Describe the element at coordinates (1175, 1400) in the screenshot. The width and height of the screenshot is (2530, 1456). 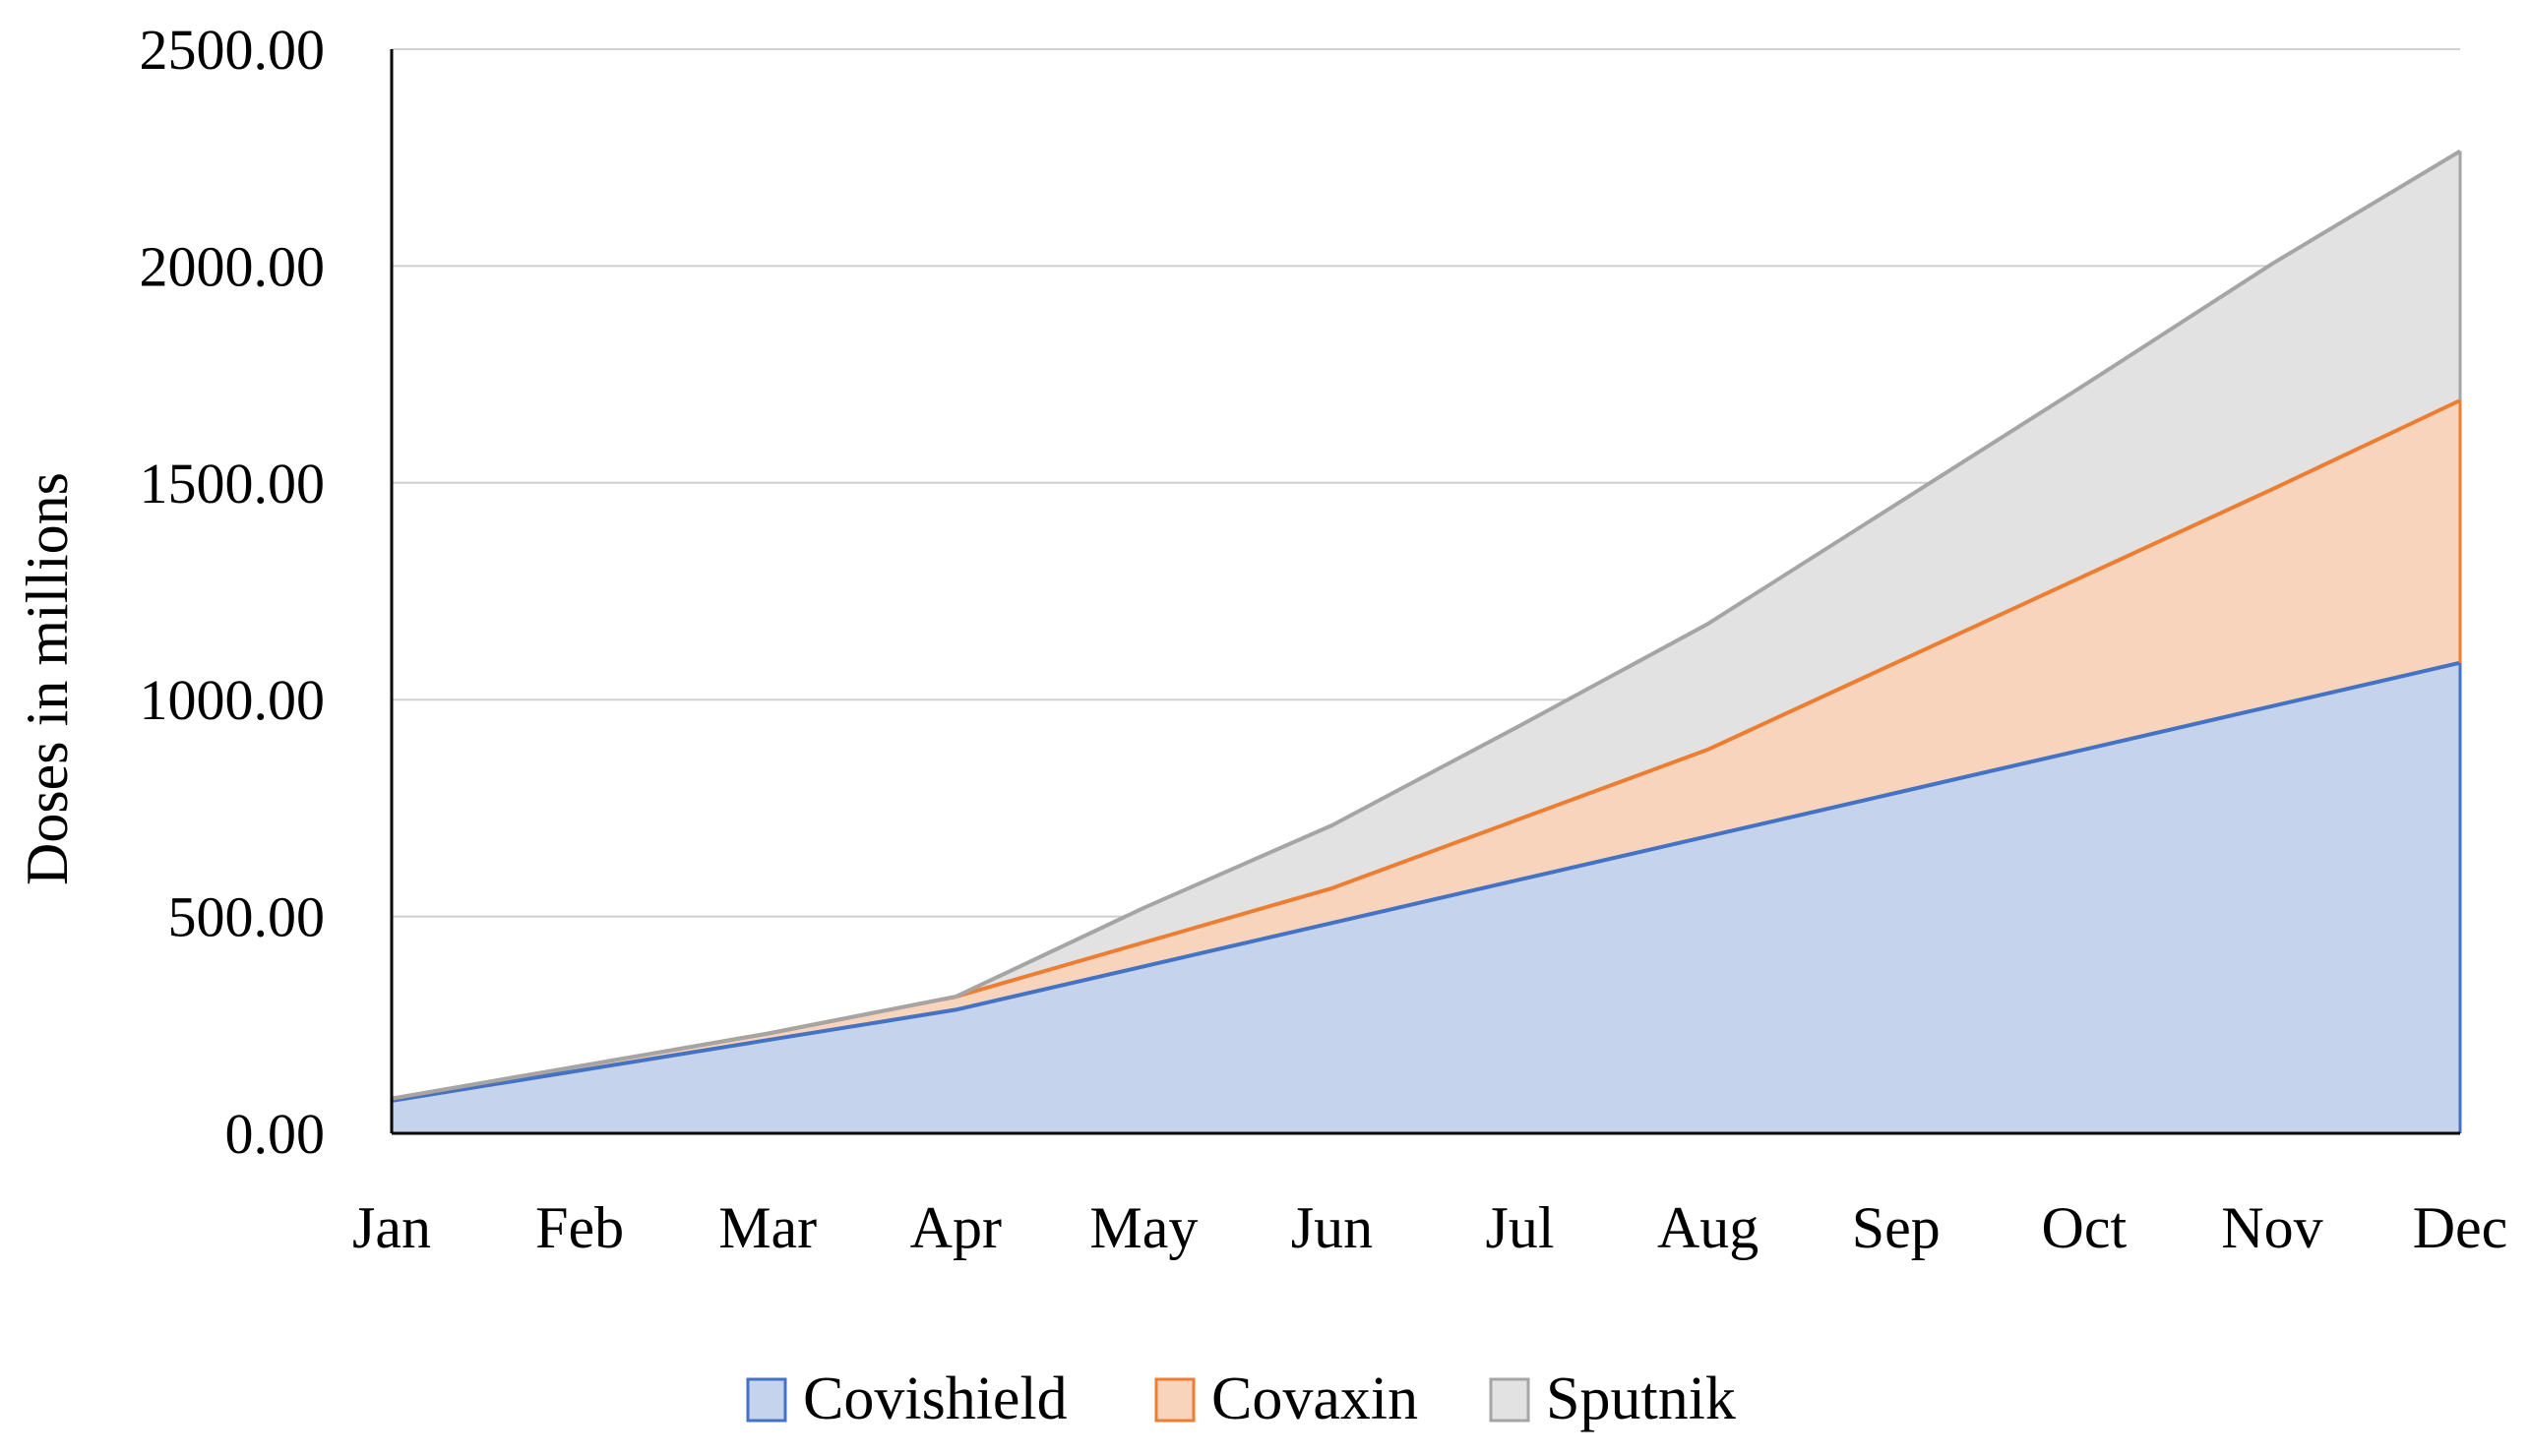
I see `legend-swatch-covaxin` at that location.